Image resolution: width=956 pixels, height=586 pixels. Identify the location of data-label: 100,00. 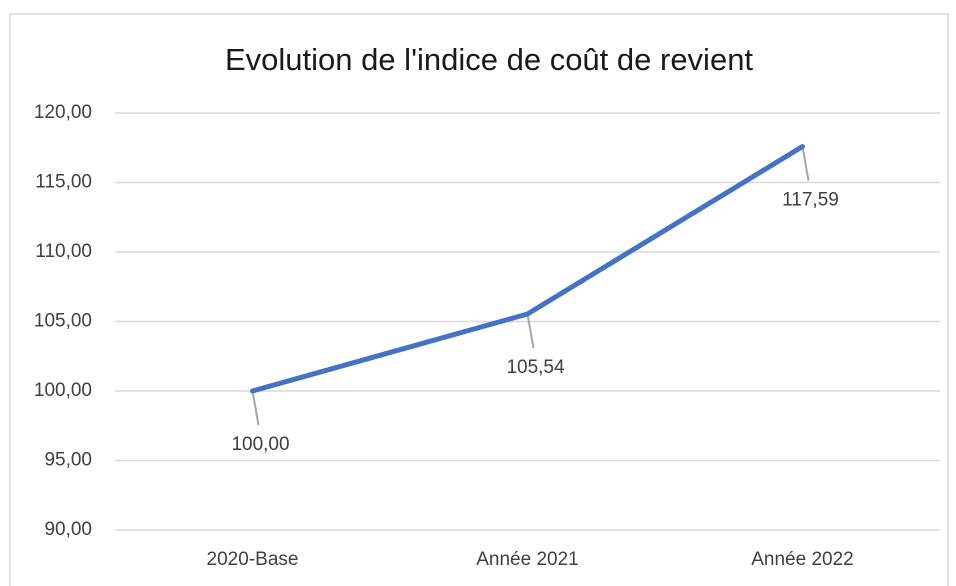
(260, 444).